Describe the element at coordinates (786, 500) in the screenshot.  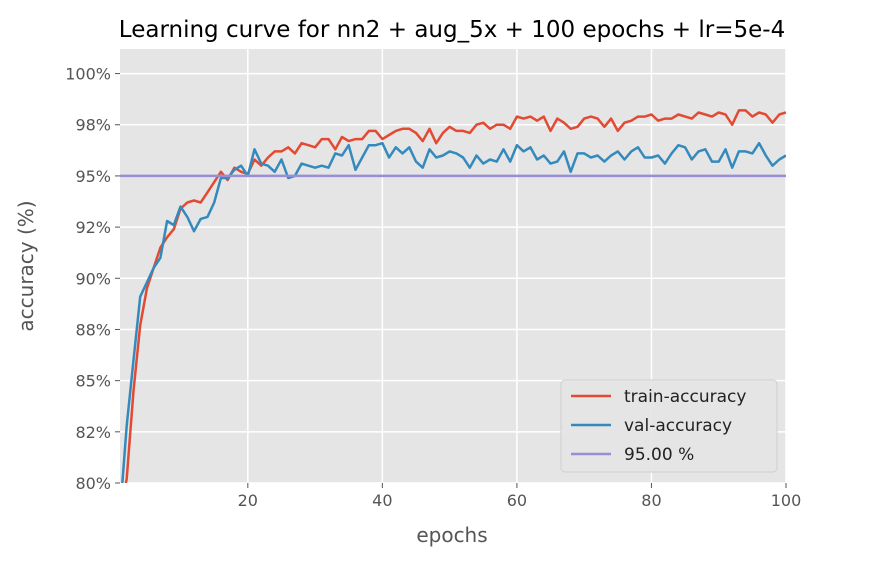
I see `x-tick-label: 100` at that location.